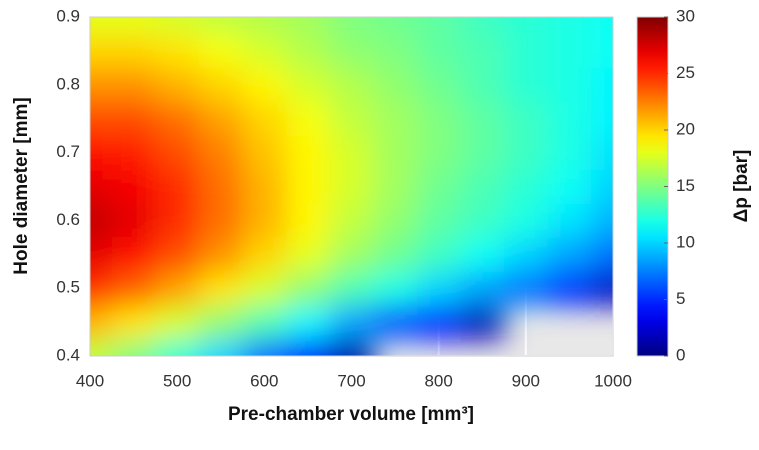  I want to click on colorbar-tick-label: 20, so click(685, 128).